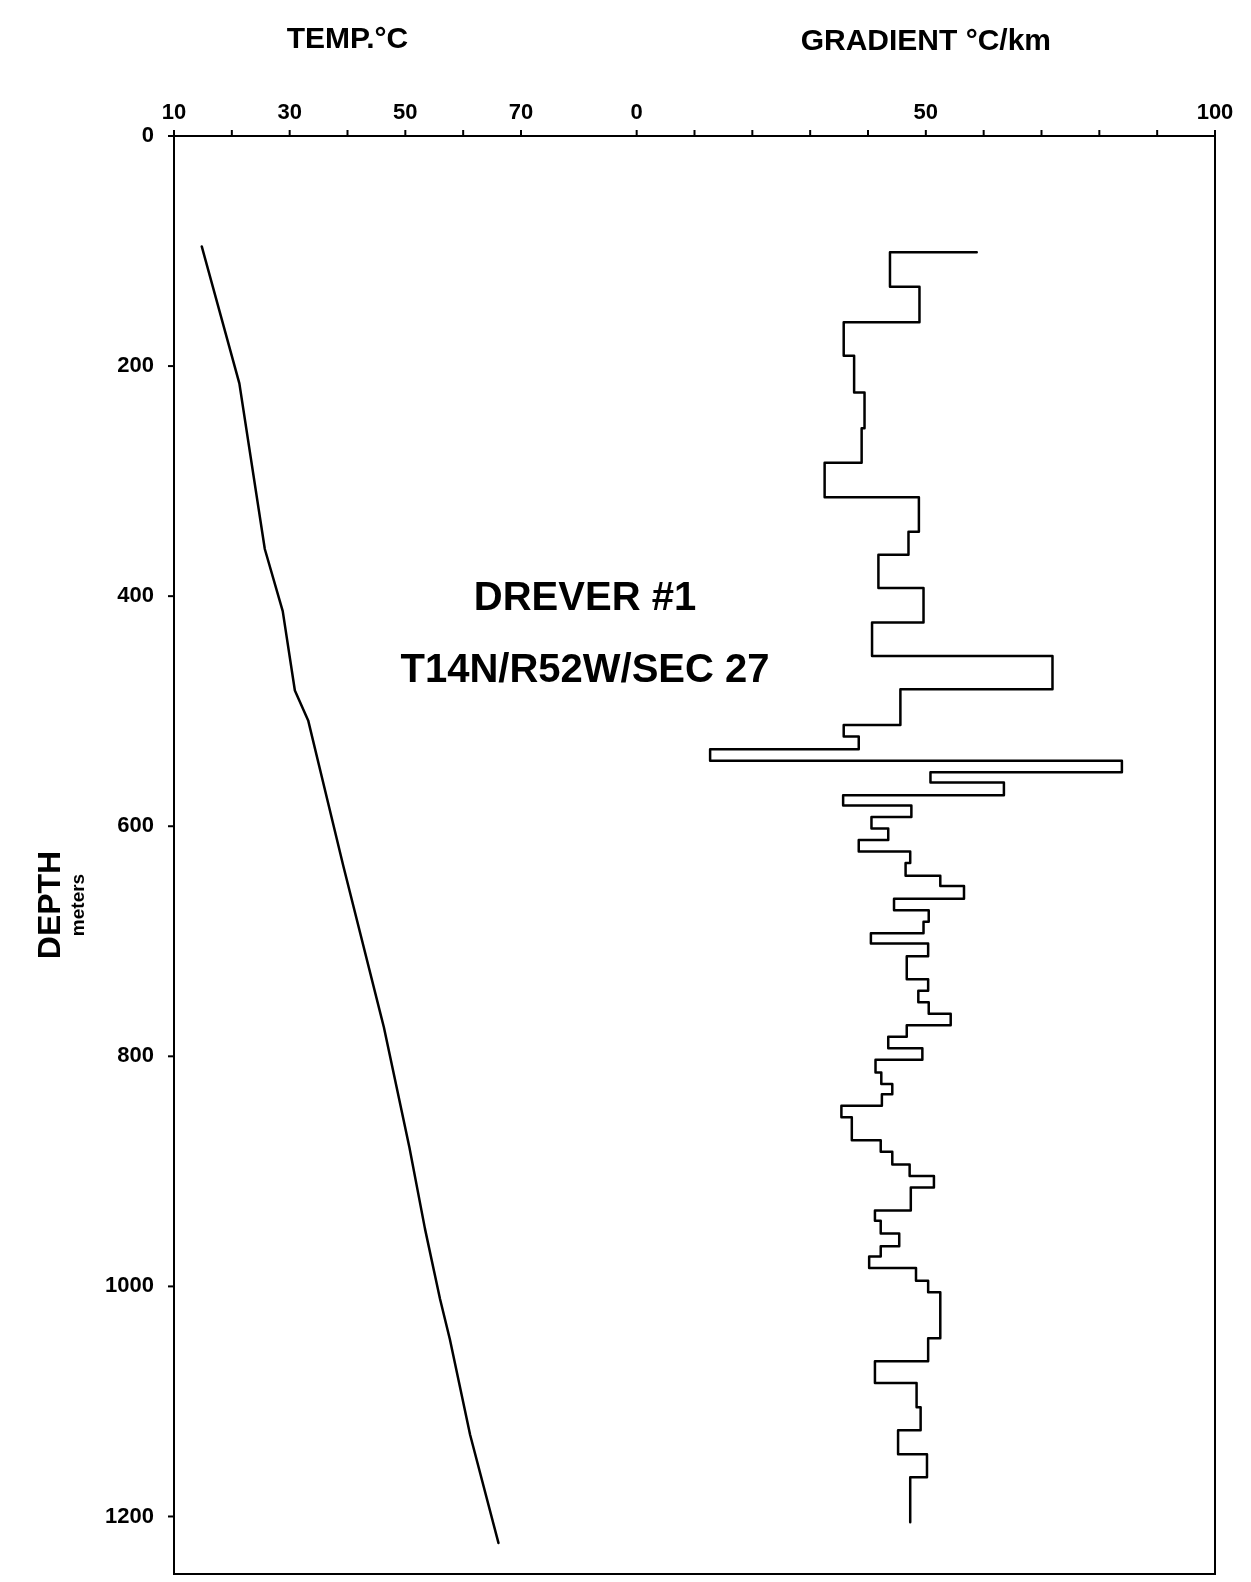 This screenshot has width=1251, height=1582. Describe the element at coordinates (135, 1055) in the screenshot. I see `y-tick-label: 800` at that location.